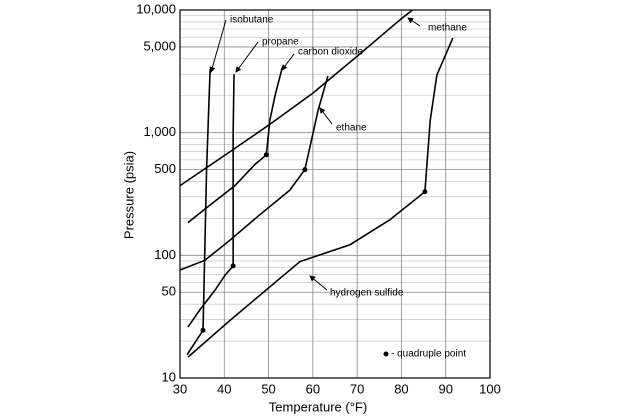  Describe the element at coordinates (401, 388) in the screenshot. I see `x-tick-label: 80` at that location.